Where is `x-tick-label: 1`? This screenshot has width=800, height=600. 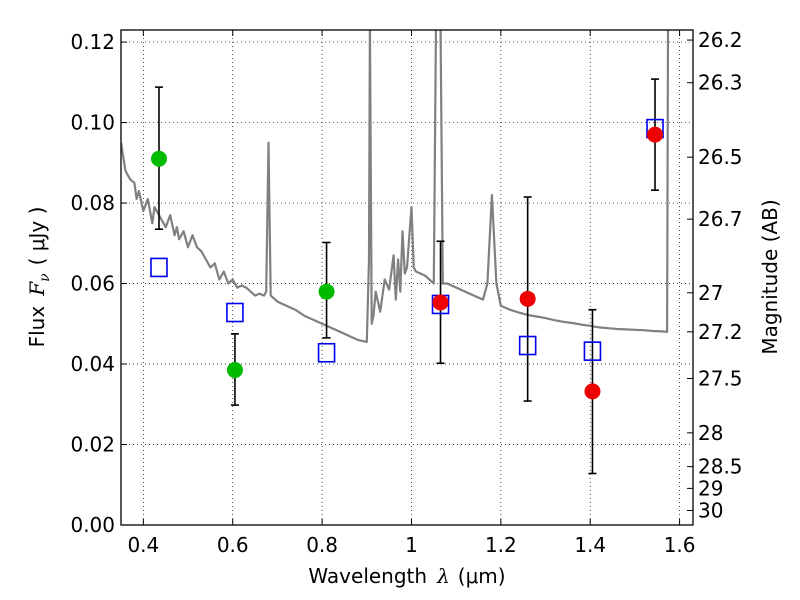 x-tick-label: 1 is located at coordinates (411, 545).